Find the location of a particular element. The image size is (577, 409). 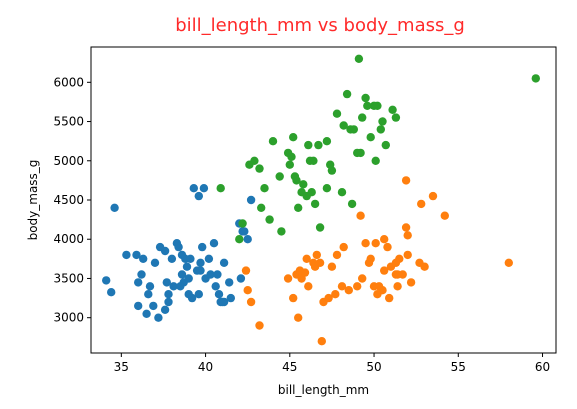

x-tick-label: 60 is located at coordinates (542, 367).